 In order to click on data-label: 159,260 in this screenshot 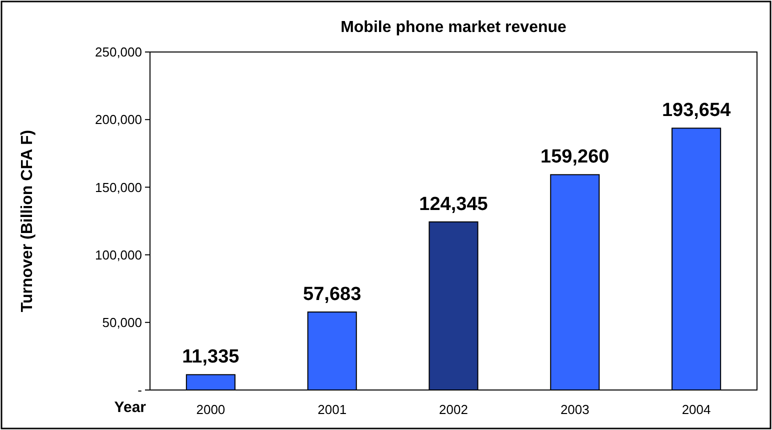, I will do `click(575, 157)`.